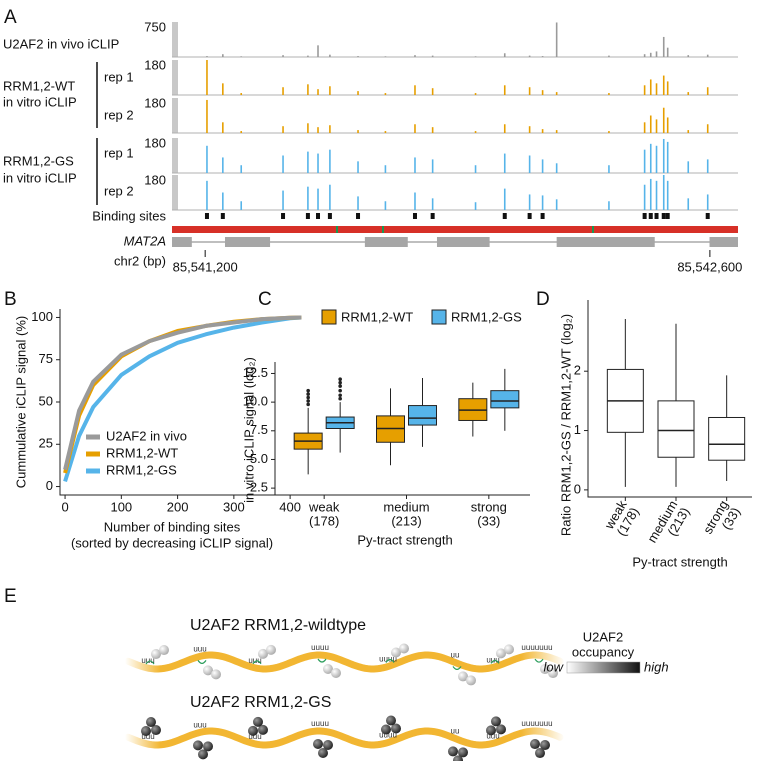 Image resolution: width=762 pixels, height=761 pixels. I want to click on strand-title: U2AF2 RRM1,2-GS, so click(260, 702).